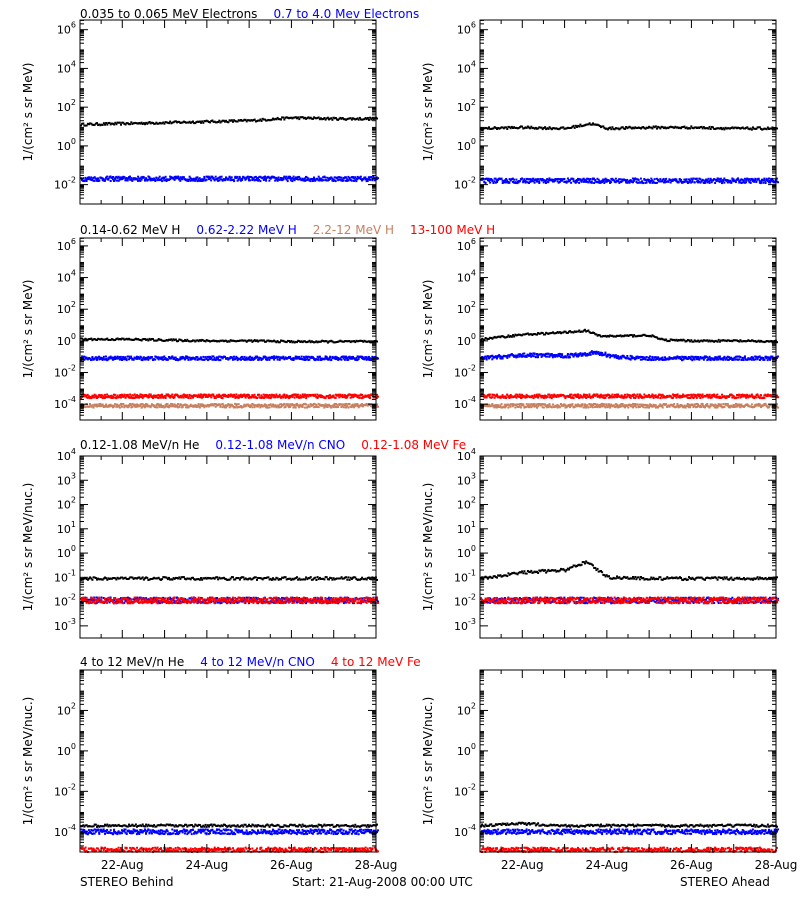 This screenshot has height=904, width=800. Describe the element at coordinates (280, 445) in the screenshot. I see `legend-entry: 0.12-1.08 MeV/n CNO` at that location.